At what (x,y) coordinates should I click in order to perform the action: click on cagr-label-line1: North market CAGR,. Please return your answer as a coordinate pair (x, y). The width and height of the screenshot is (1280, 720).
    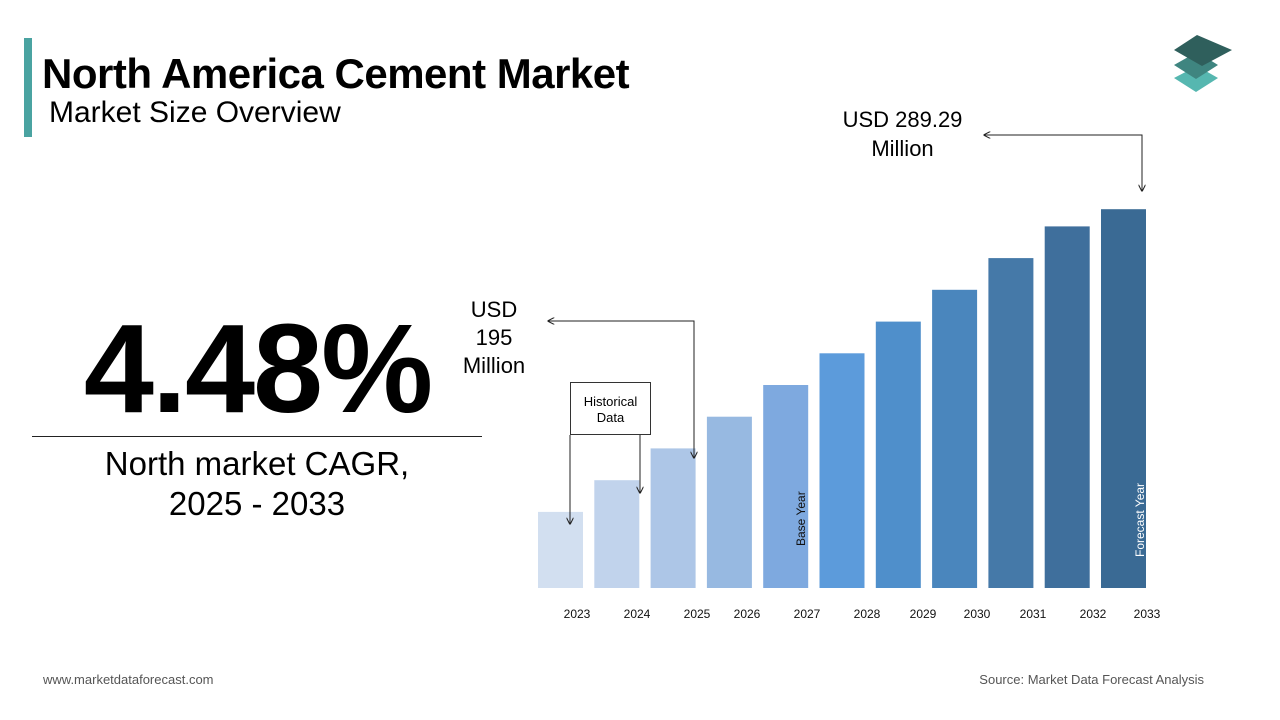
    Looking at the image, I should click on (257, 463).